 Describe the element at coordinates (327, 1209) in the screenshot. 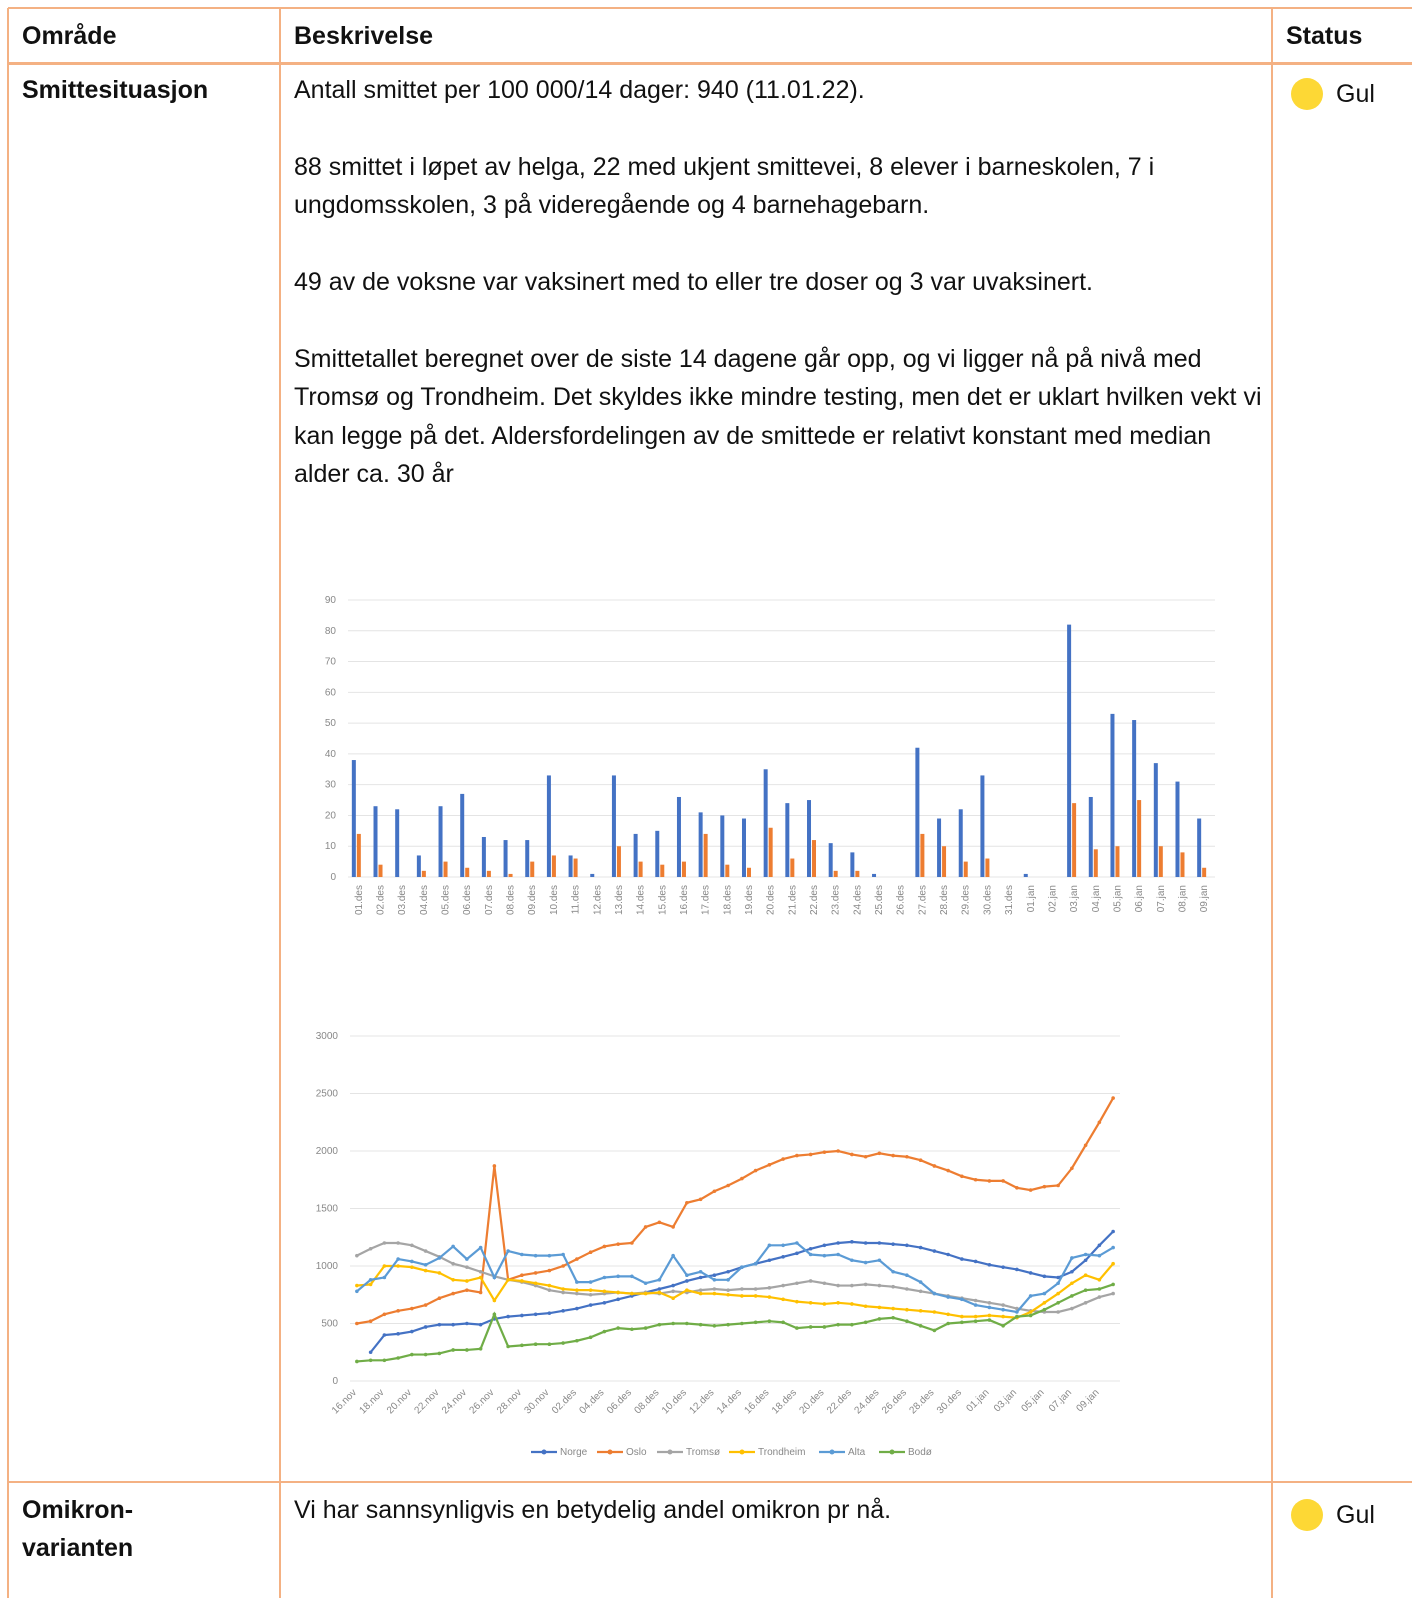

I see `y-tick-label: 1500` at that location.